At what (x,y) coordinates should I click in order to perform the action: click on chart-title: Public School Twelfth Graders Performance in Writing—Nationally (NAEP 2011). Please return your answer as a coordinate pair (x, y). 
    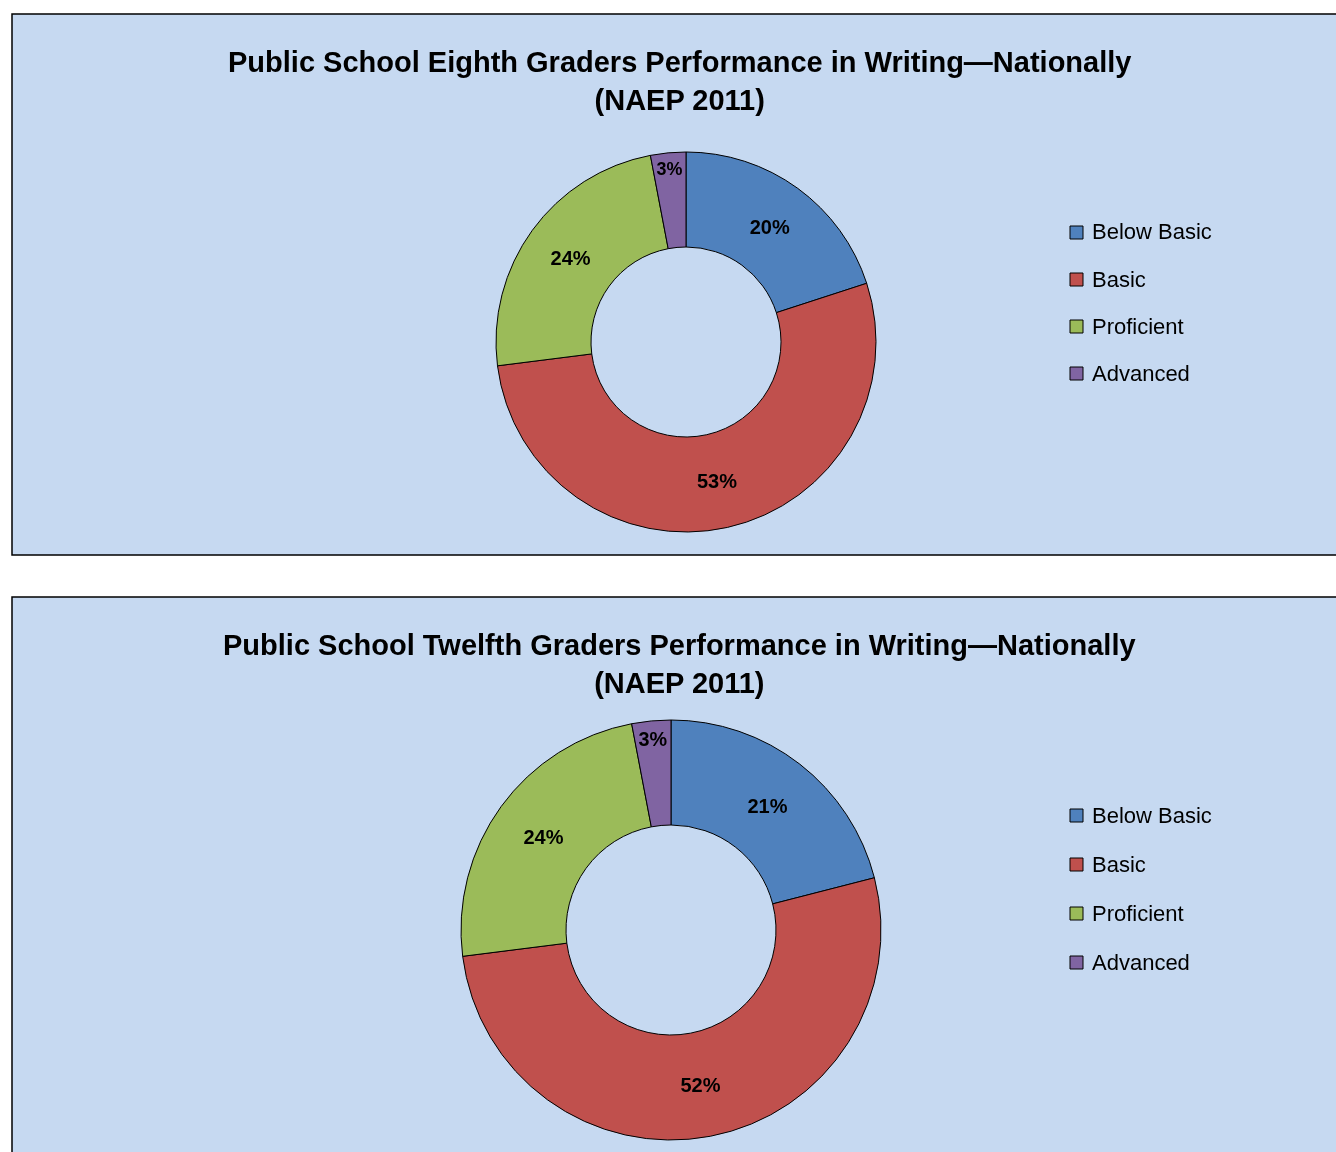
    Looking at the image, I should click on (679, 664).